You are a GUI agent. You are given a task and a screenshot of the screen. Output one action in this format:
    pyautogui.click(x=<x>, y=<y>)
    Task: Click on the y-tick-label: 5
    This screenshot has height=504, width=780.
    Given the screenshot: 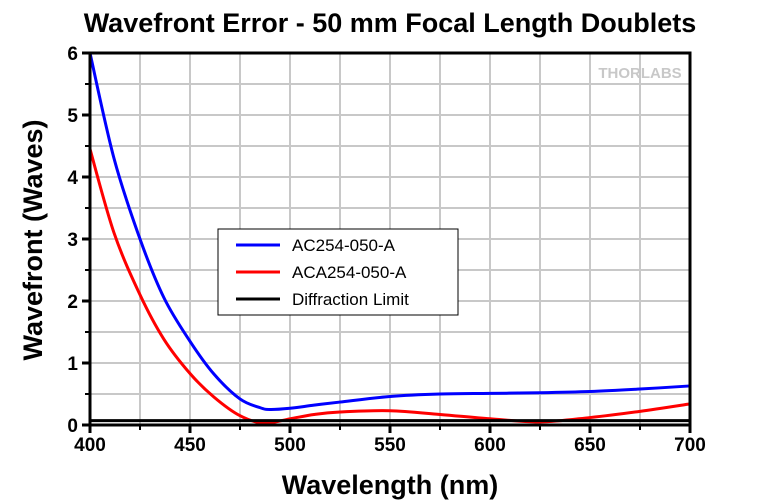 What is the action you would take?
    pyautogui.click(x=72, y=116)
    